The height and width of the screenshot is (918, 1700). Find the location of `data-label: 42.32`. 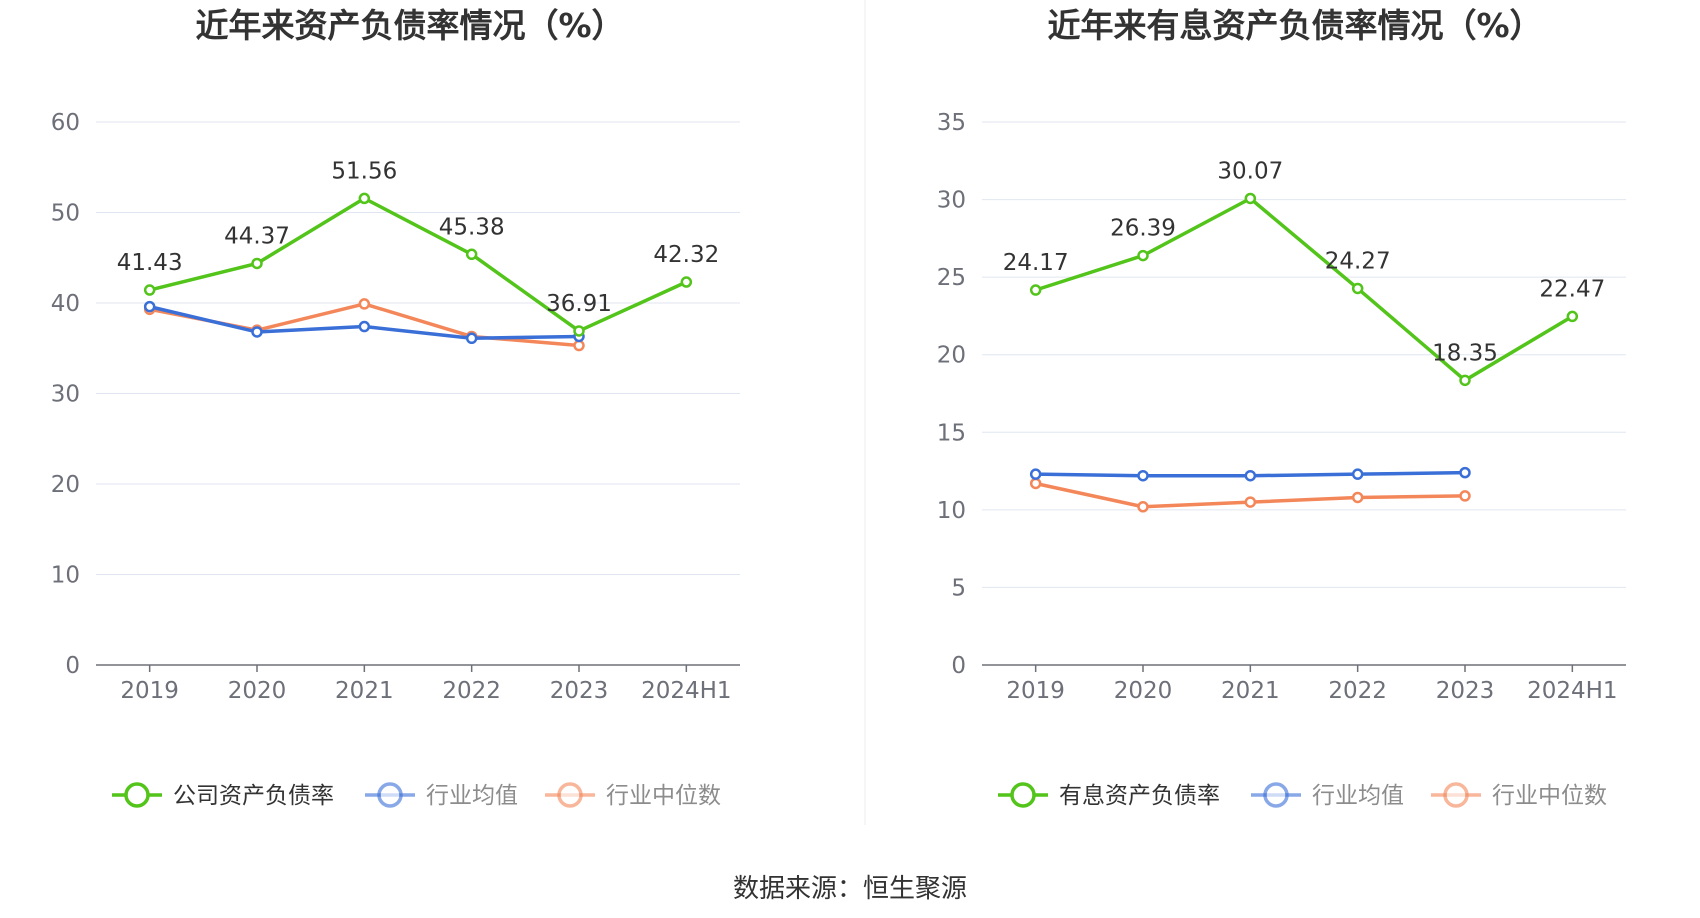

data-label: 42.32 is located at coordinates (686, 255).